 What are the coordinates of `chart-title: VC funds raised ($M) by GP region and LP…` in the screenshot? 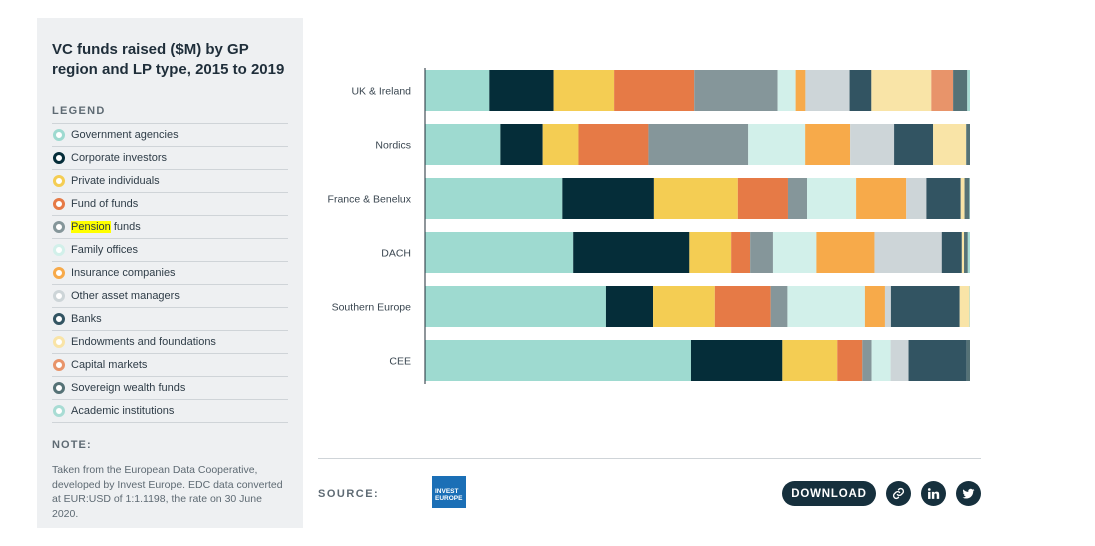 It's located at (168, 59).